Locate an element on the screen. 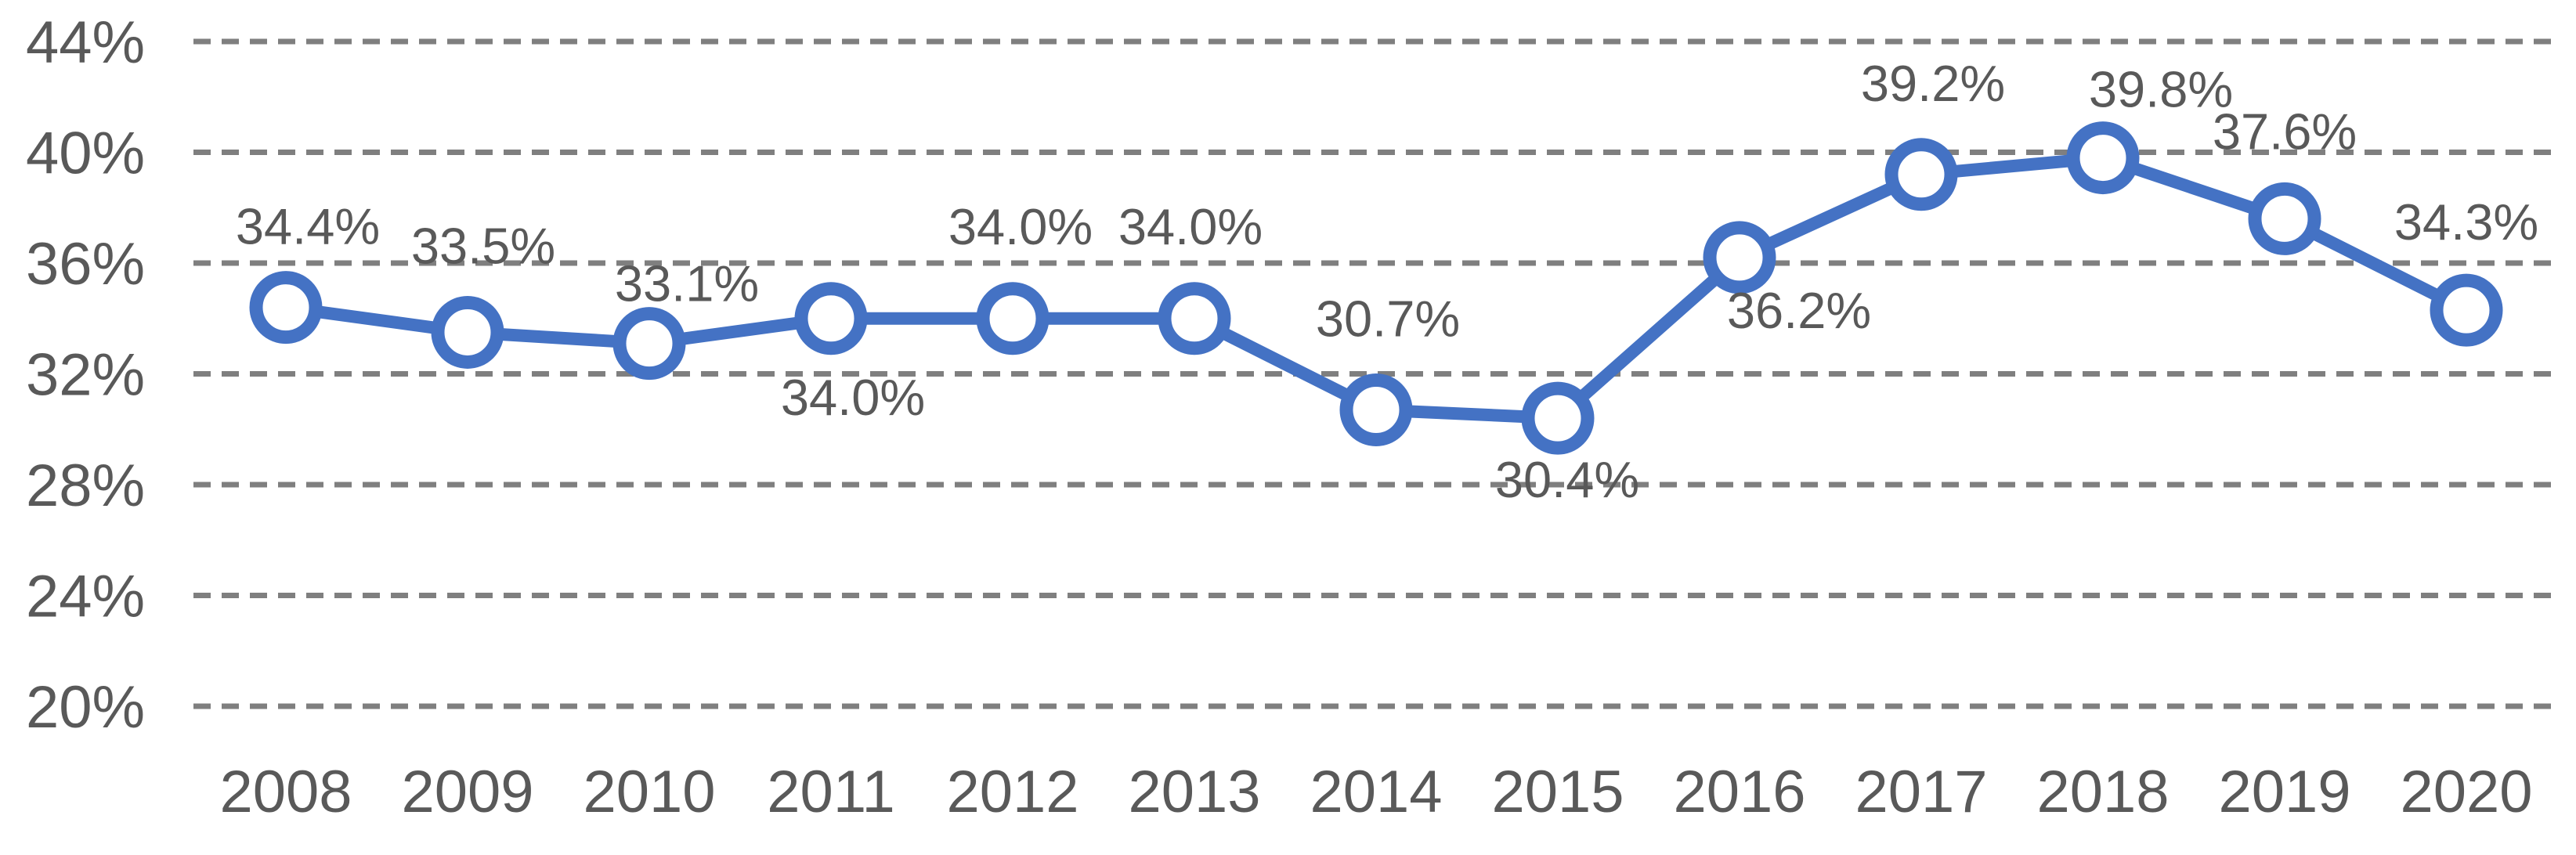 This screenshot has height=855, width=2576. data-point-label: 34.3% is located at coordinates (2466, 222).